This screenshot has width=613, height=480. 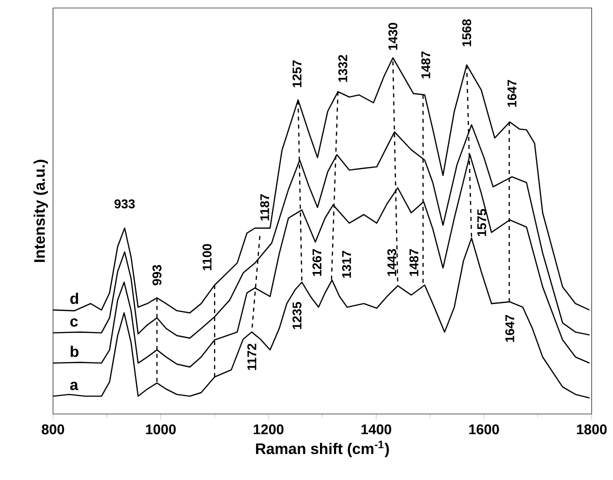 I want to click on series-label: a, so click(x=74, y=386).